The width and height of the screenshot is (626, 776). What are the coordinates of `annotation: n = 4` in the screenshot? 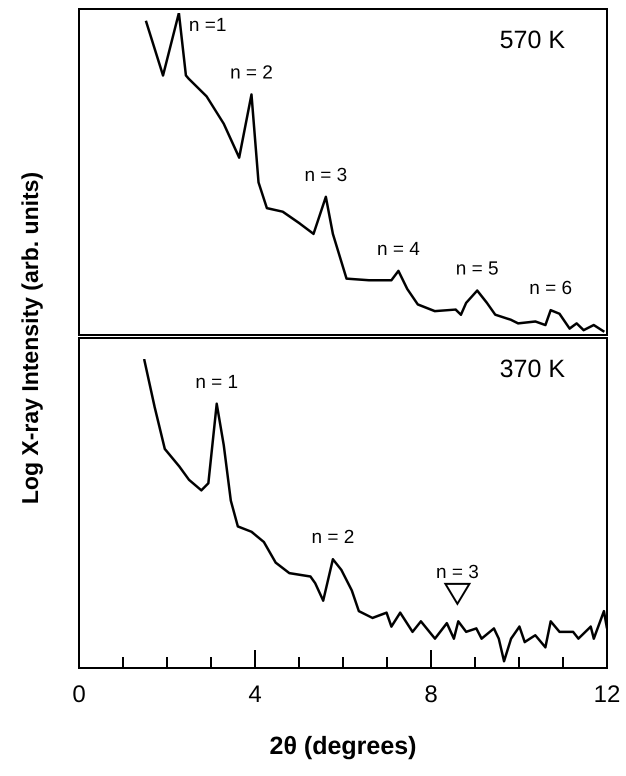 It's located at (398, 249).